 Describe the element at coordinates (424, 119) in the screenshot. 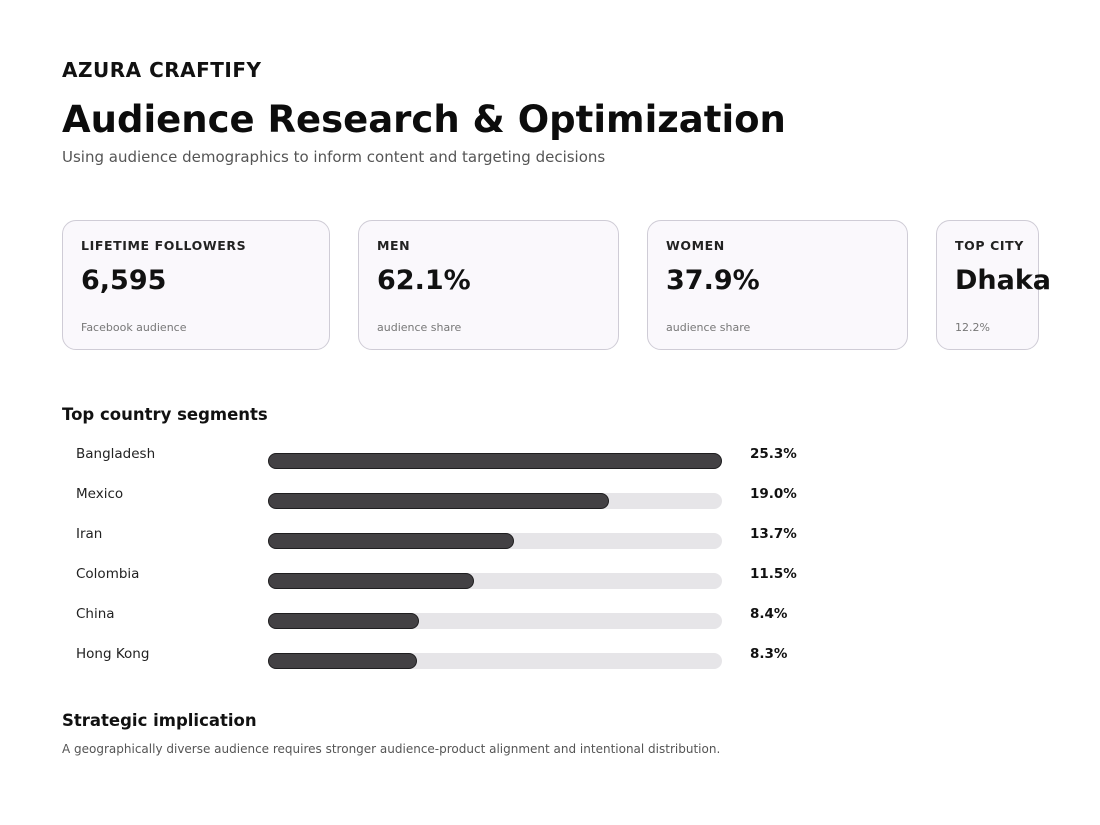

I see `page-title: Audience Research & Optimization` at that location.